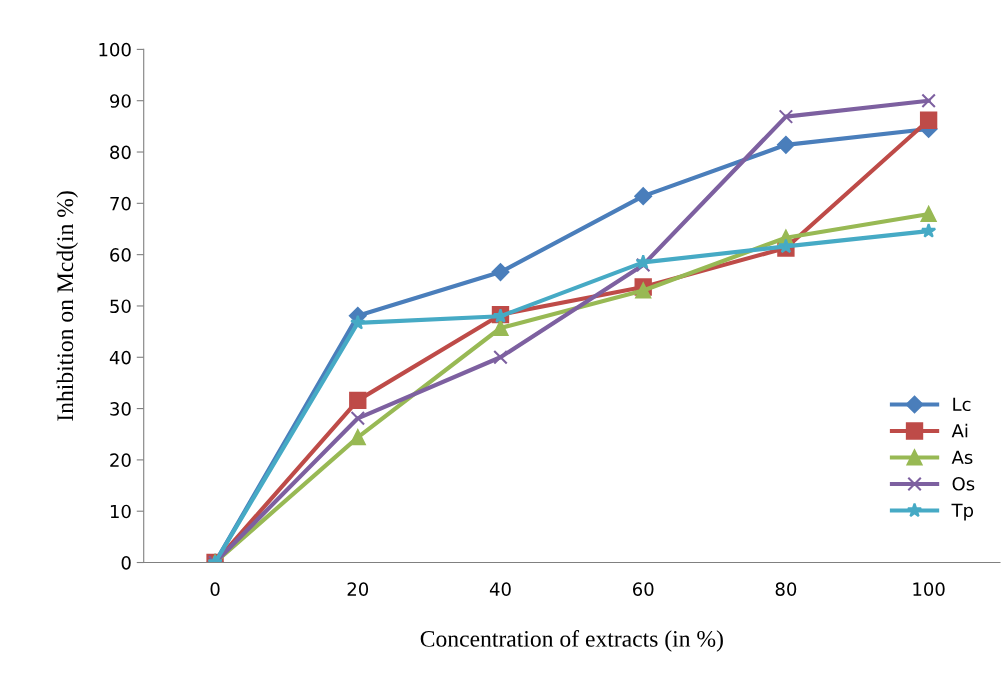  I want to click on x-tick-label: 20, so click(358, 589).